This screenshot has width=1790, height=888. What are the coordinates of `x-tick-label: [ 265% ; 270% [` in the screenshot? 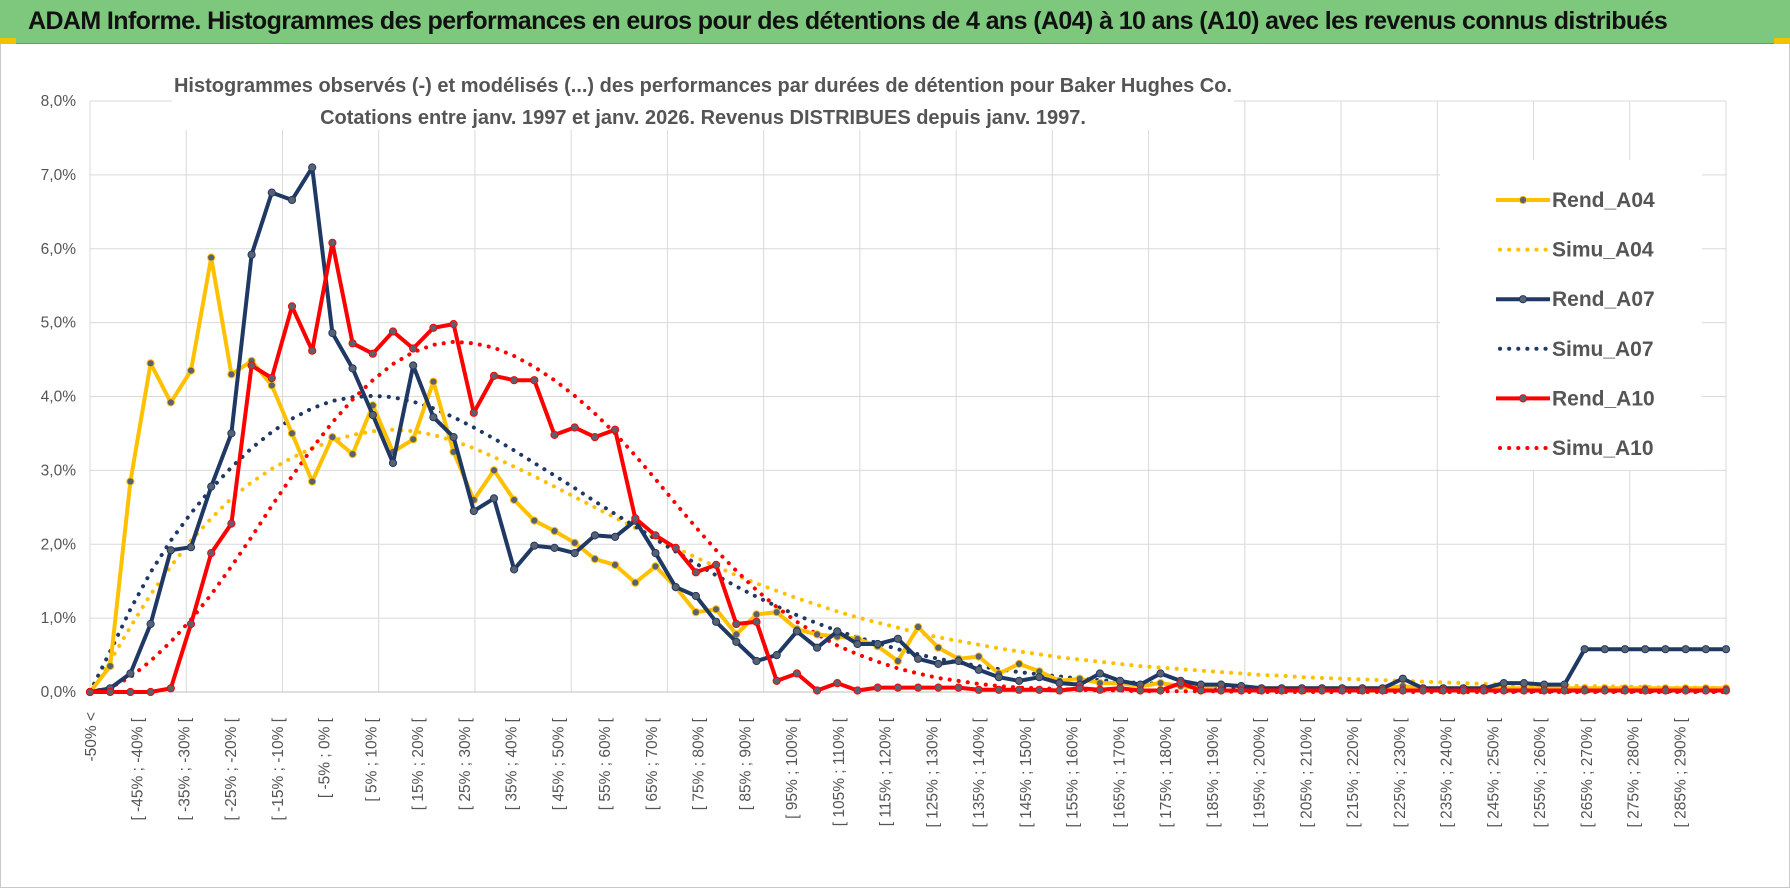 It's located at (1587, 772).